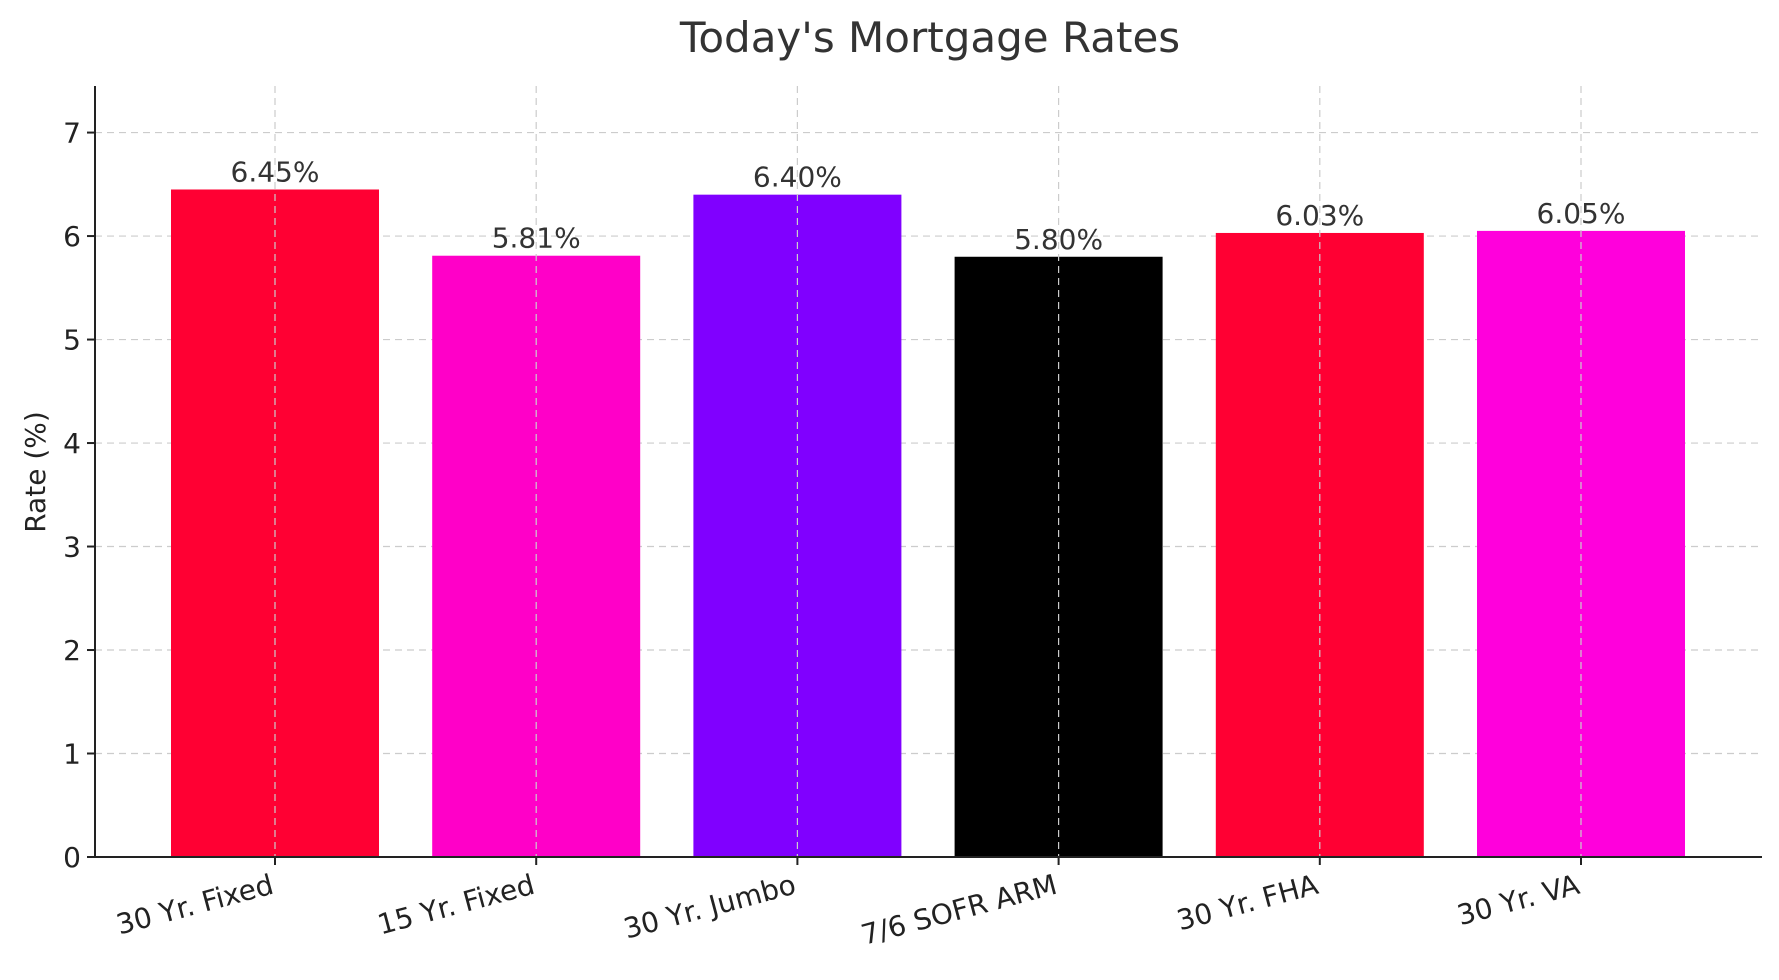  Describe the element at coordinates (79, 495) in the screenshot. I see `y-ticks-layer: 0 1 2 3 4 5 6 7` at that location.